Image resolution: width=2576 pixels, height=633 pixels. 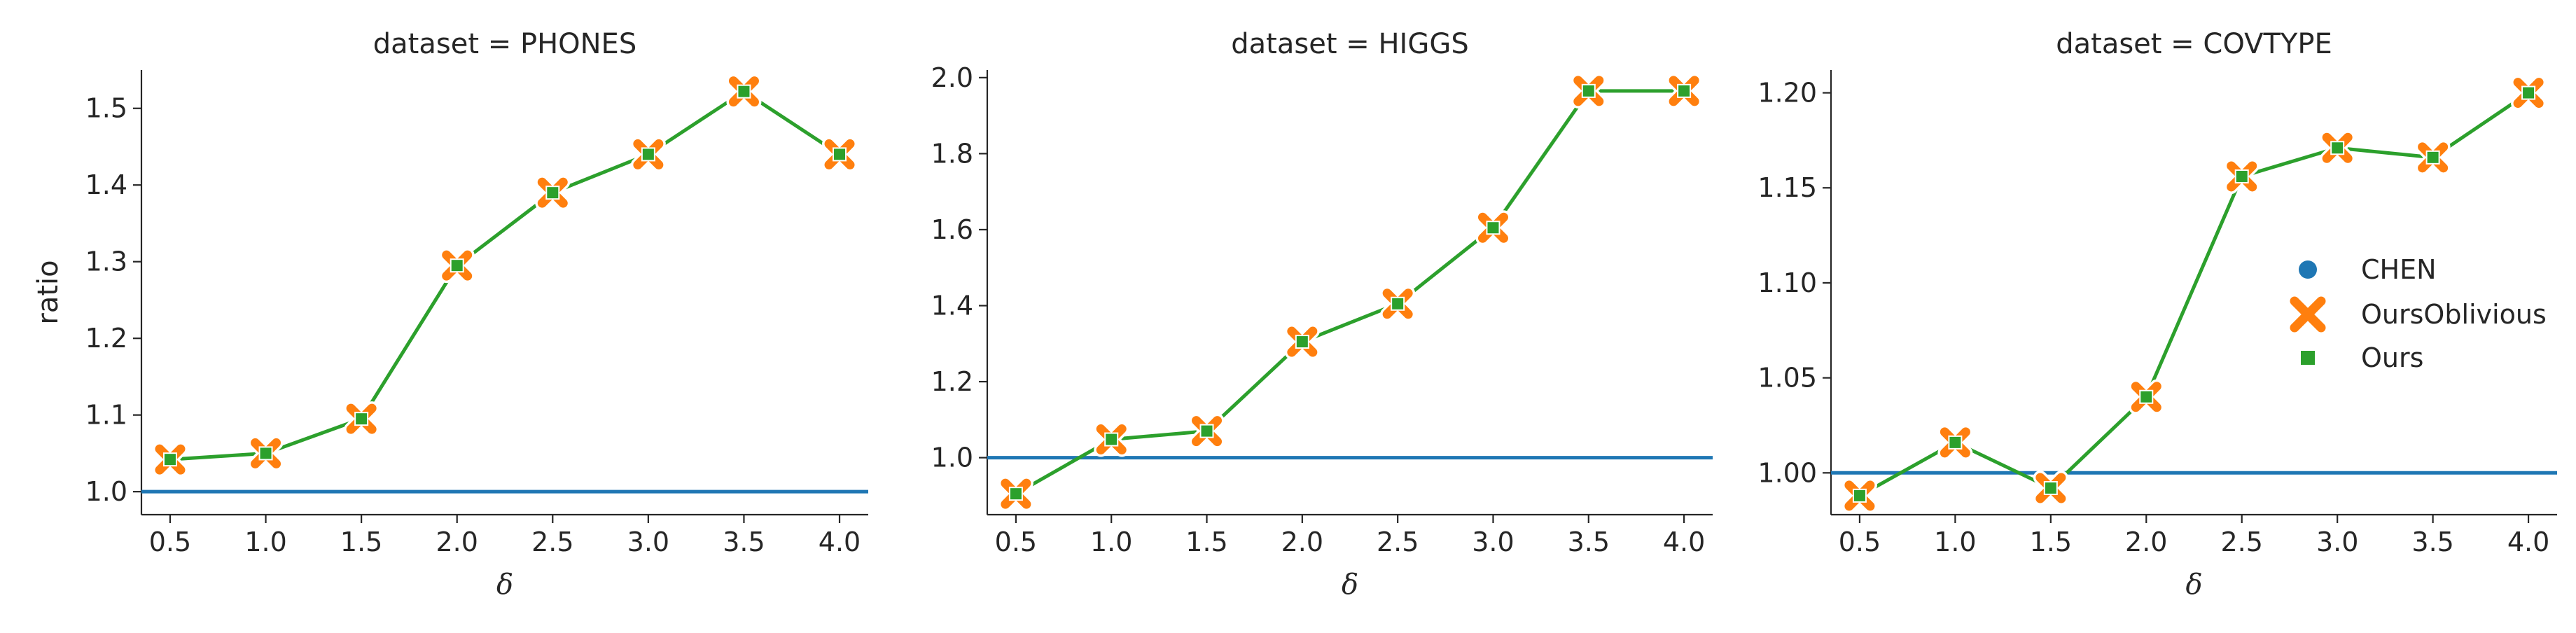 I want to click on panel-title: dataset = HIGGS, so click(x=1349, y=44).